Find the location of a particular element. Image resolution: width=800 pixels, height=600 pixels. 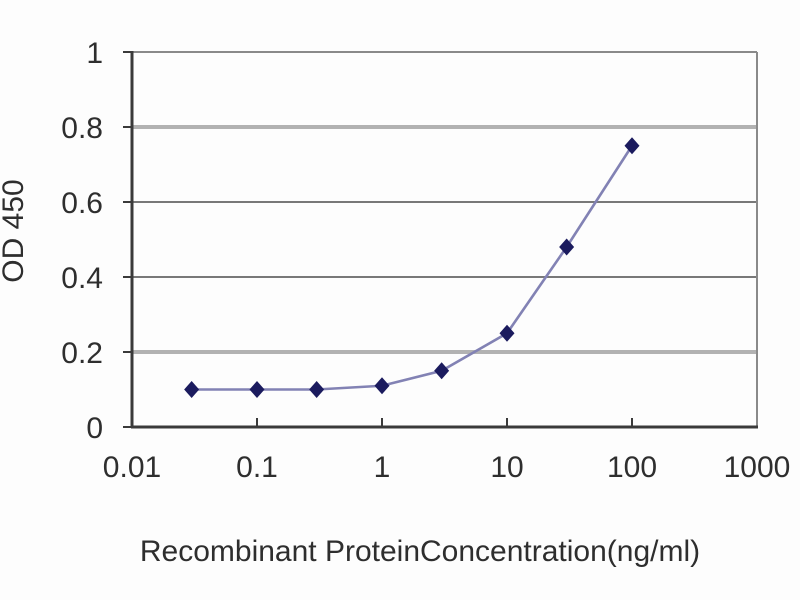

x-axis-title: Recombinant ProteinConcentration(ng/ml) is located at coordinates (420, 551).